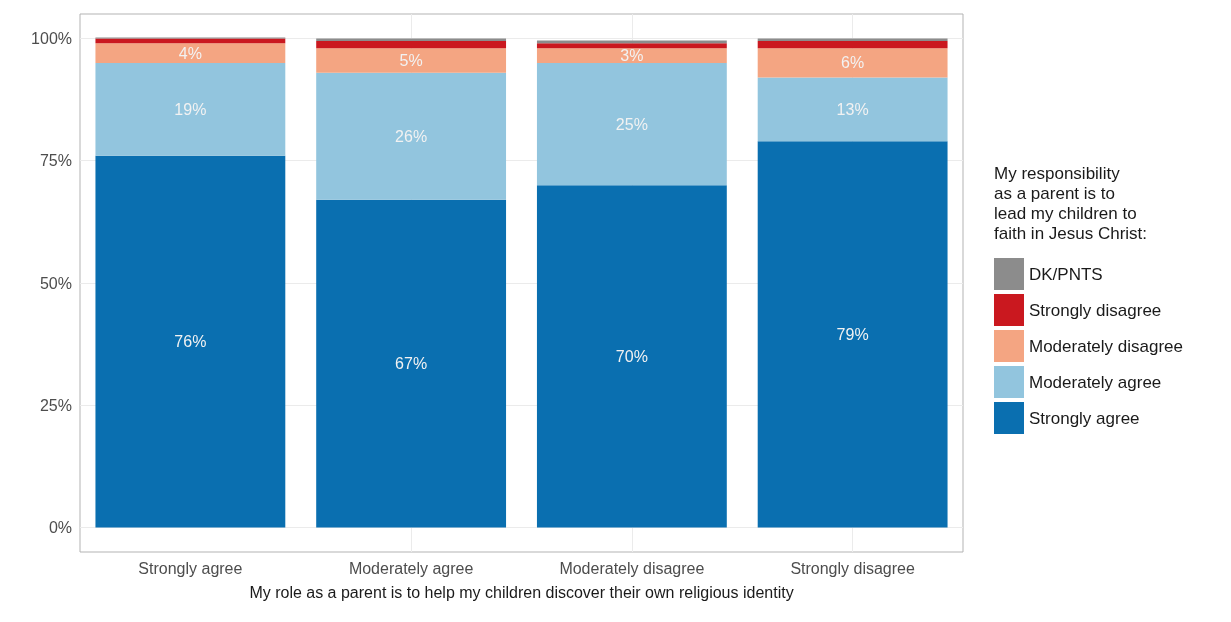  I want to click on data-label: 3%, so click(632, 56).